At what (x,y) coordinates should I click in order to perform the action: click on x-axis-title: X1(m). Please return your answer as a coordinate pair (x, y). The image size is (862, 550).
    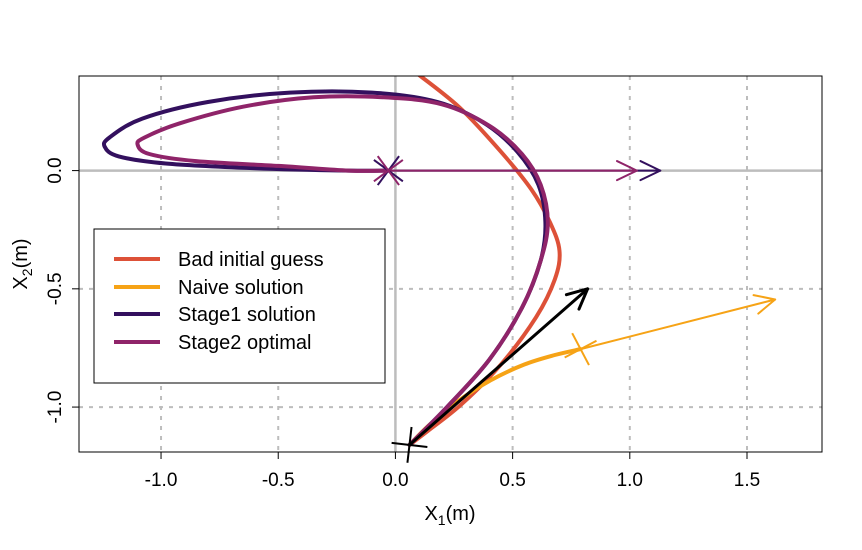
    Looking at the image, I should click on (449, 515).